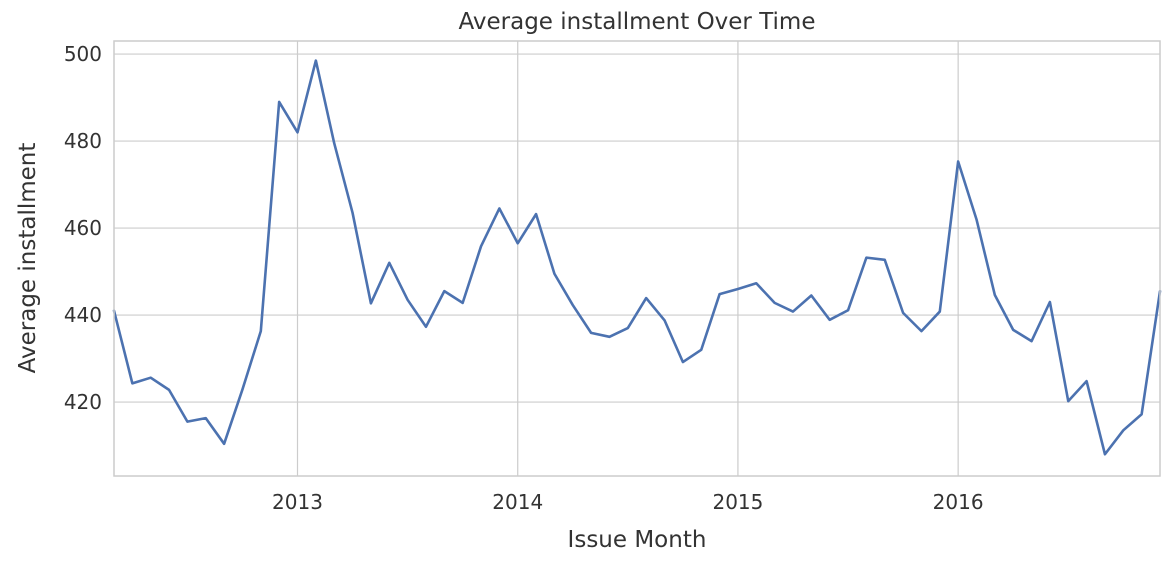  I want to click on x-tick-label: 2014, so click(517, 502).